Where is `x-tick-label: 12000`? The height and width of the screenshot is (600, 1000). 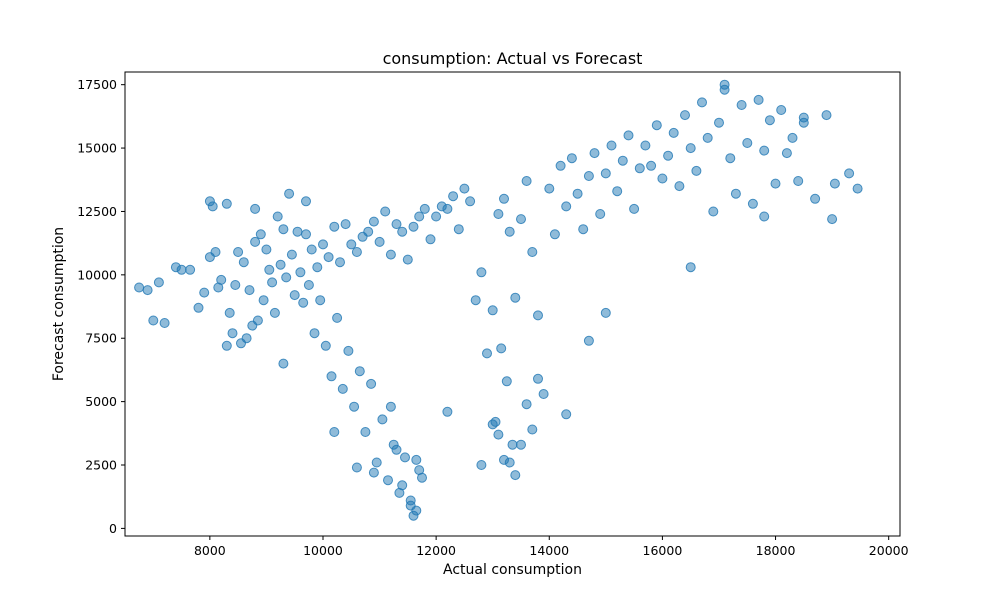
x-tick-label: 12000 is located at coordinates (436, 550).